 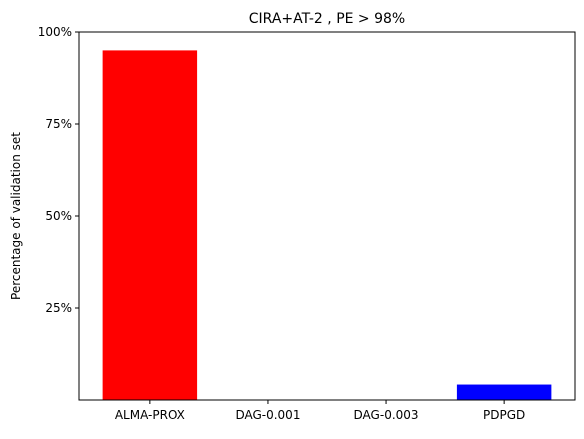 What do you see at coordinates (150, 225) in the screenshot?
I see `bar-alma-prox` at bounding box center [150, 225].